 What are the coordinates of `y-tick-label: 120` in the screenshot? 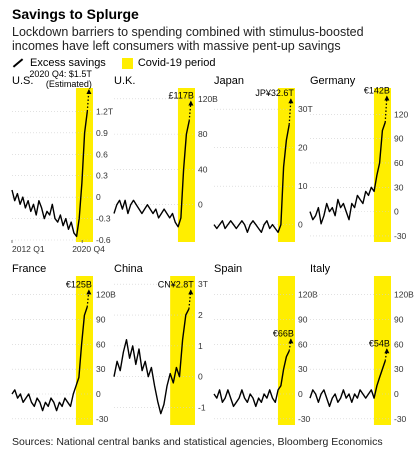 It's located at (401, 114).